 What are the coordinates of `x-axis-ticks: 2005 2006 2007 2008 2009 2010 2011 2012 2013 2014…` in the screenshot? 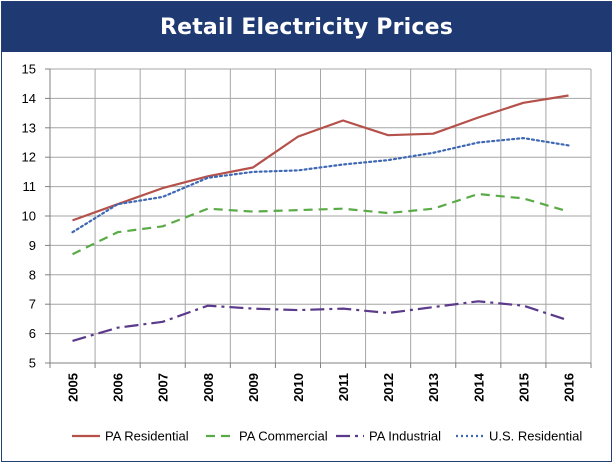 It's located at (321, 387).